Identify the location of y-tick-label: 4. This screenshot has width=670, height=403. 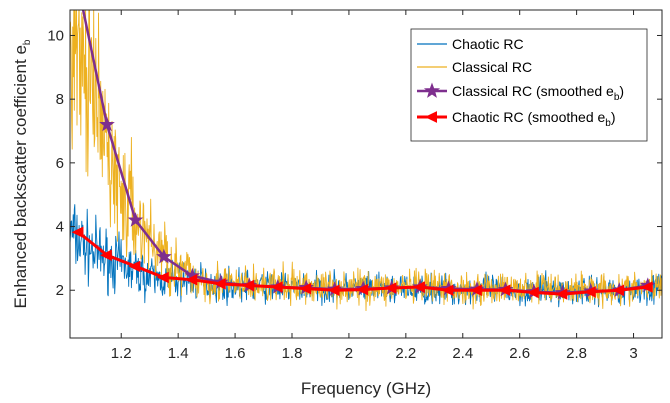
(60, 227).